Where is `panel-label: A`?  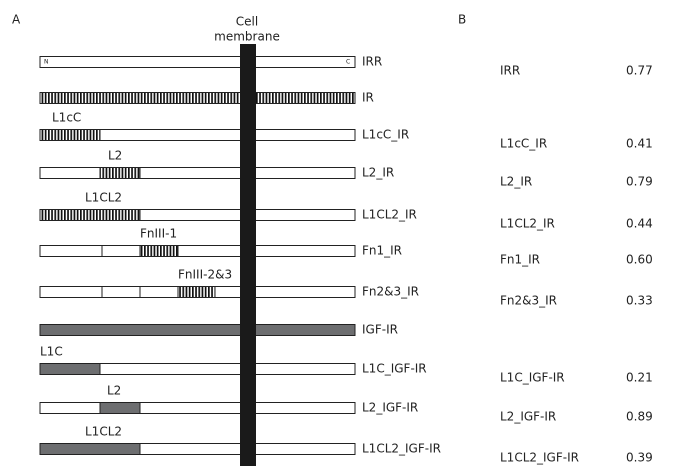
panel-label: A is located at coordinates (16, 20).